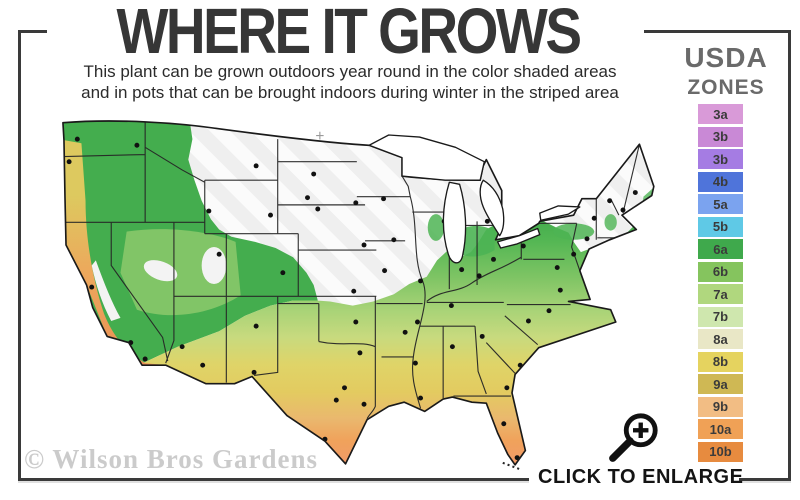  What do you see at coordinates (720, 361) in the screenshot?
I see `legend-zone-8b-11: 8b` at bounding box center [720, 361].